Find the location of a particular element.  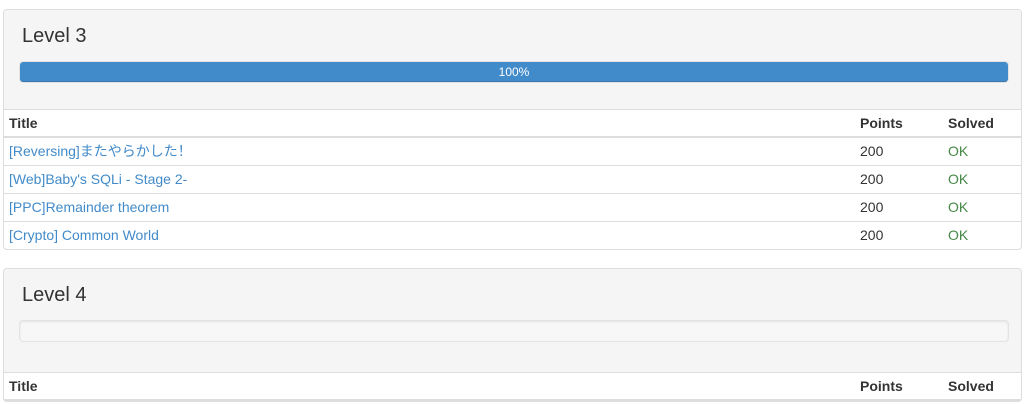

level-3-progress-bar: 100% is located at coordinates (514, 72).